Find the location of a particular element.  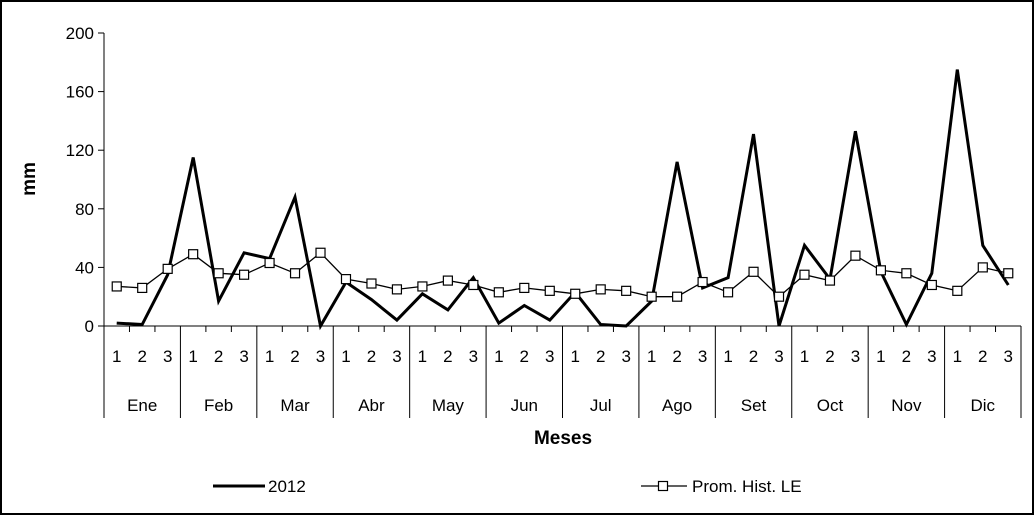

y-tick-label: 40 is located at coordinates (84, 267).